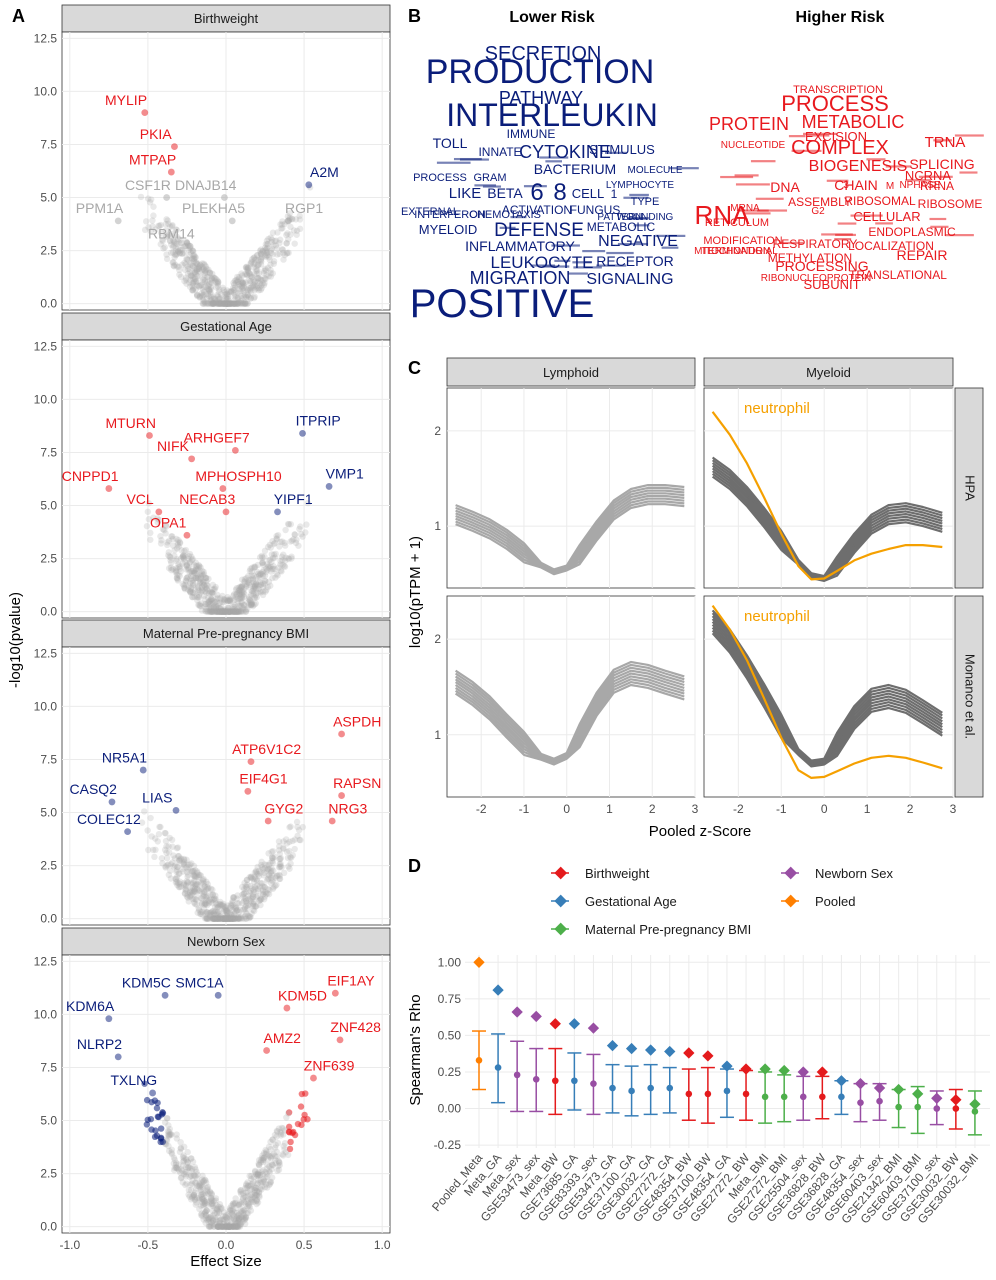 Image resolution: width=996 pixels, height=1280 pixels. Describe the element at coordinates (318, 421) in the screenshot. I see `gene-label: ITPRIP` at that location.